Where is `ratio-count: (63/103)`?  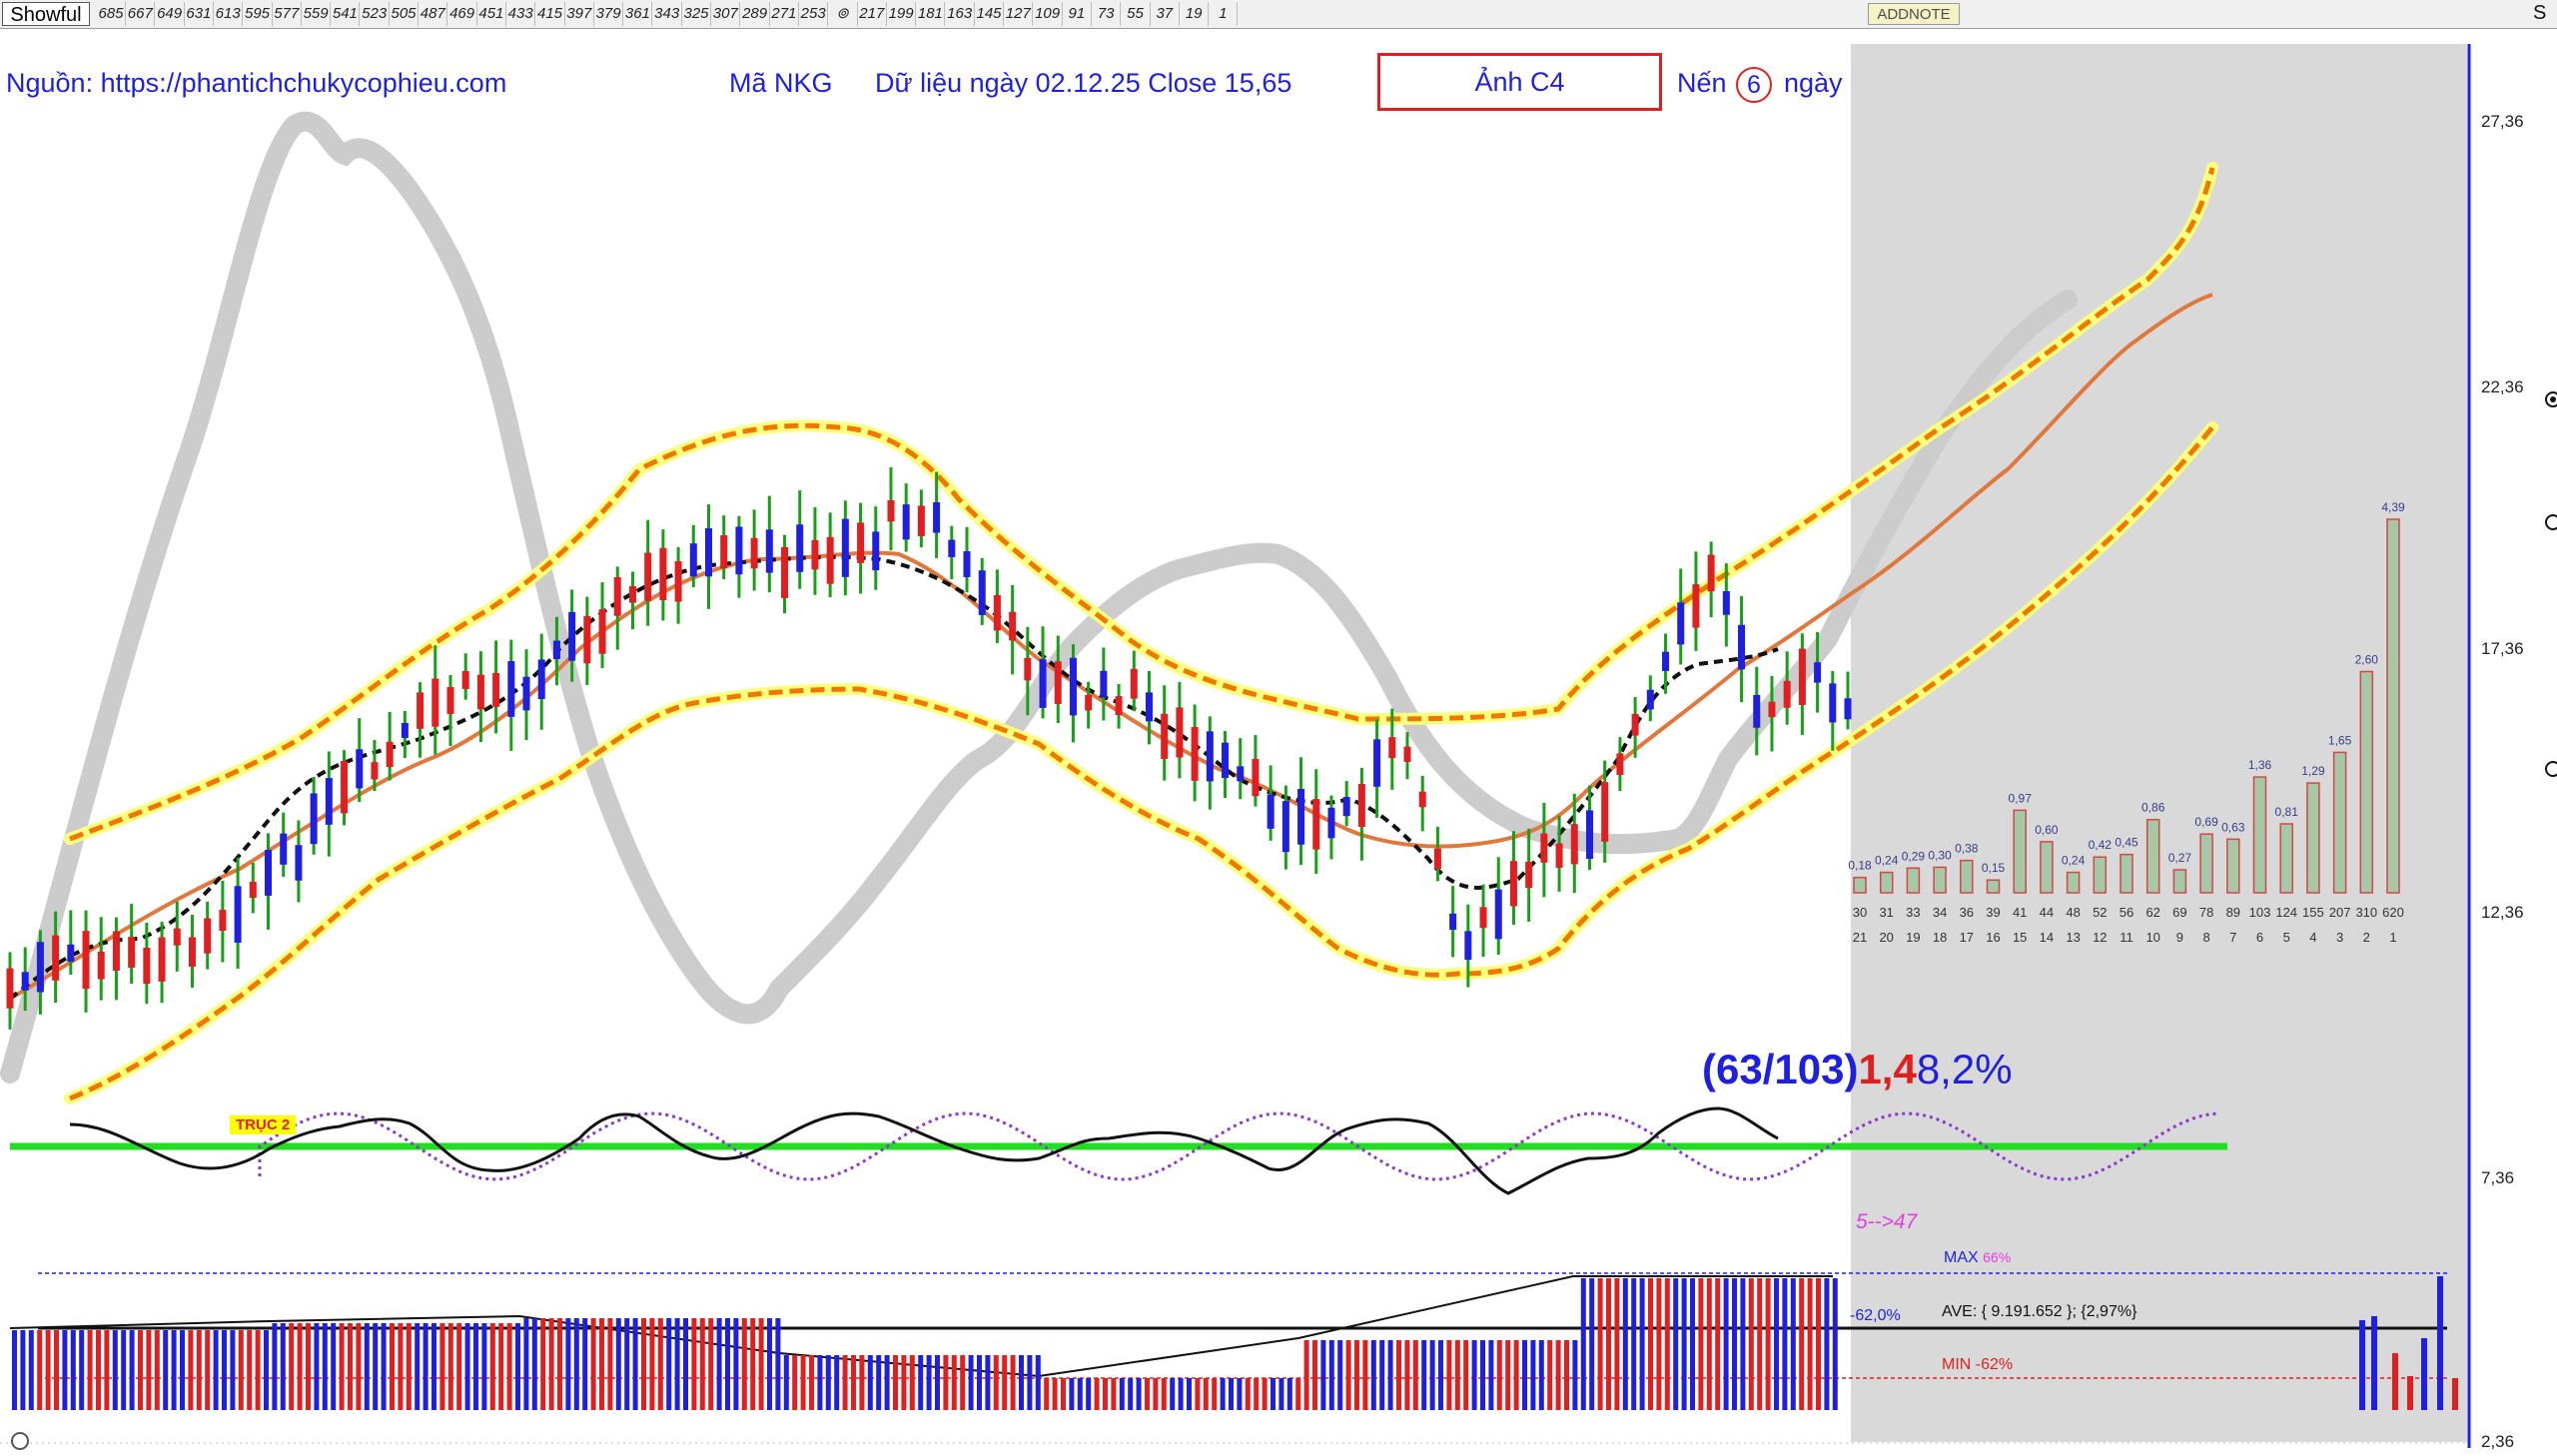 ratio-count: (63/103) is located at coordinates (1780, 1069).